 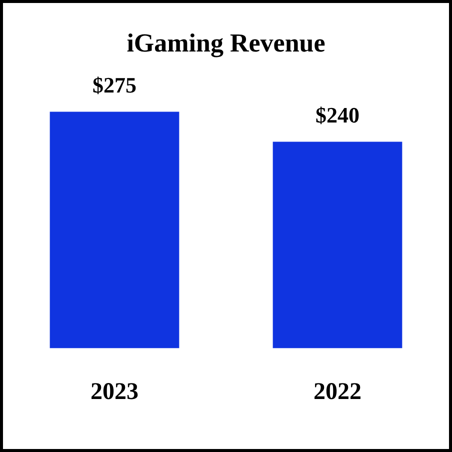 What do you see at coordinates (114, 391) in the screenshot?
I see `x-tick-label: 2023` at bounding box center [114, 391].